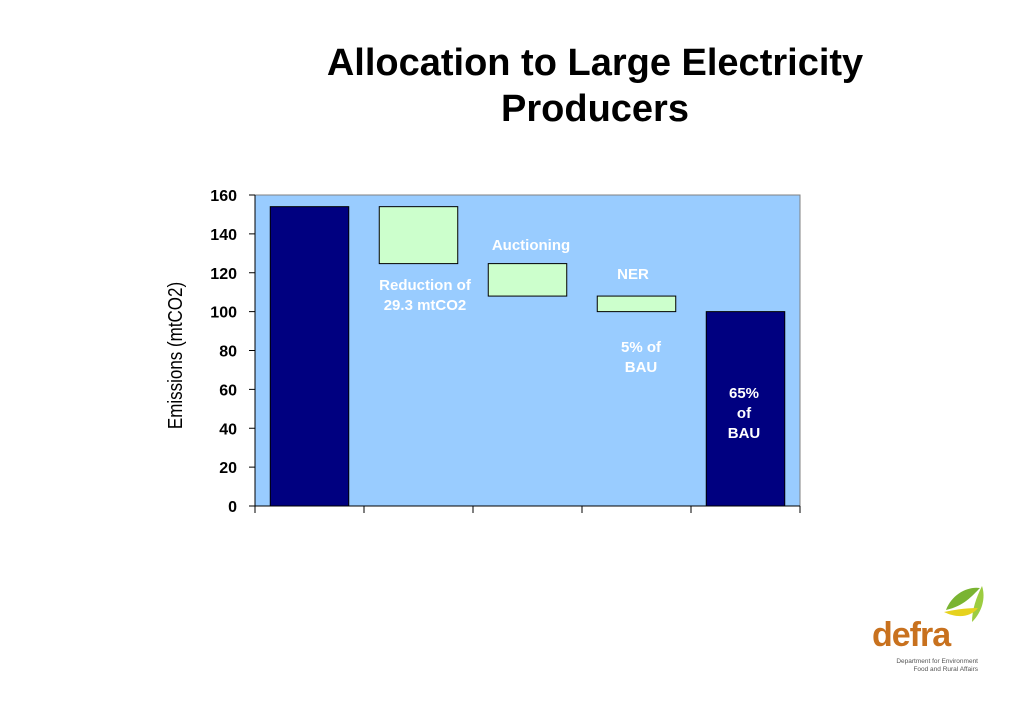  I want to click on y-tick-label: 80, so click(228, 352).